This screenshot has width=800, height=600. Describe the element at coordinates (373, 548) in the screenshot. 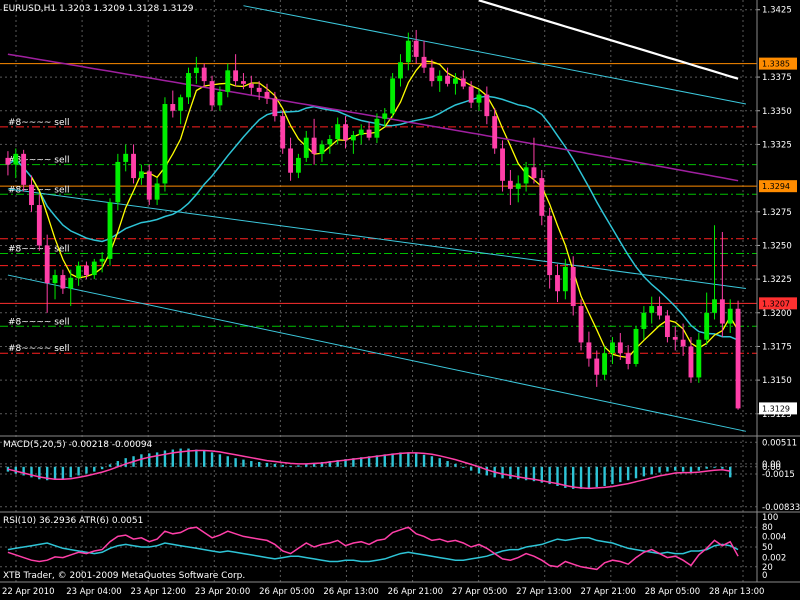

I see `rsi-panel` at that location.